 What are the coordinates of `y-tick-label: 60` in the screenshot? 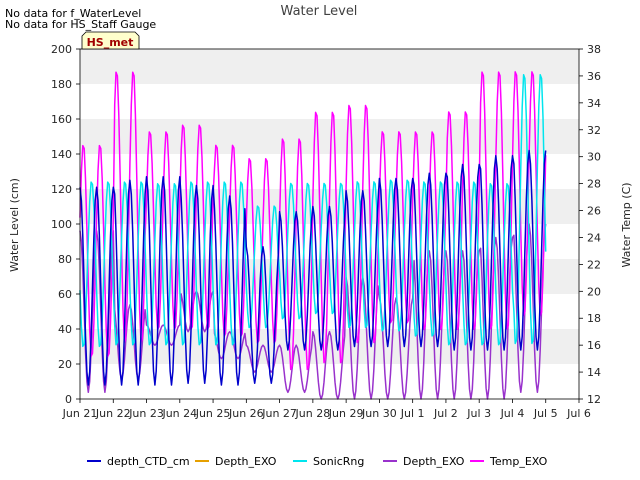 It's located at (65, 294).